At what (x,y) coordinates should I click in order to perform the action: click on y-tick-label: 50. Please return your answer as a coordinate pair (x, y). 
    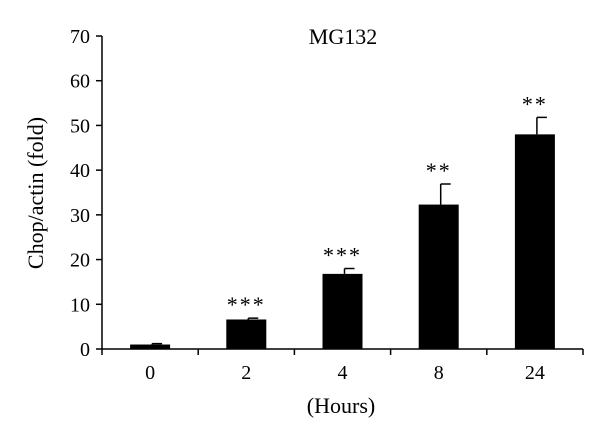
    Looking at the image, I should click on (80, 126).